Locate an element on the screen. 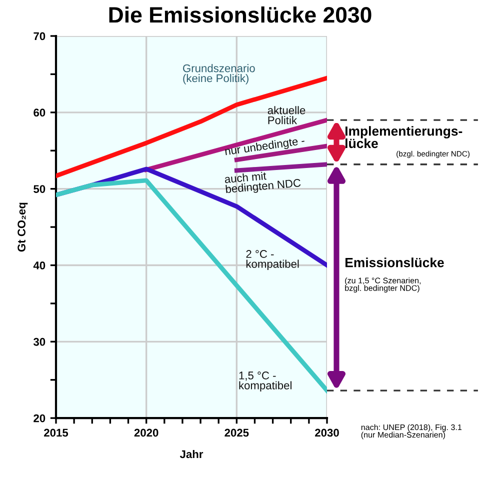  x-tick-label: 2030 is located at coordinates (327, 432).